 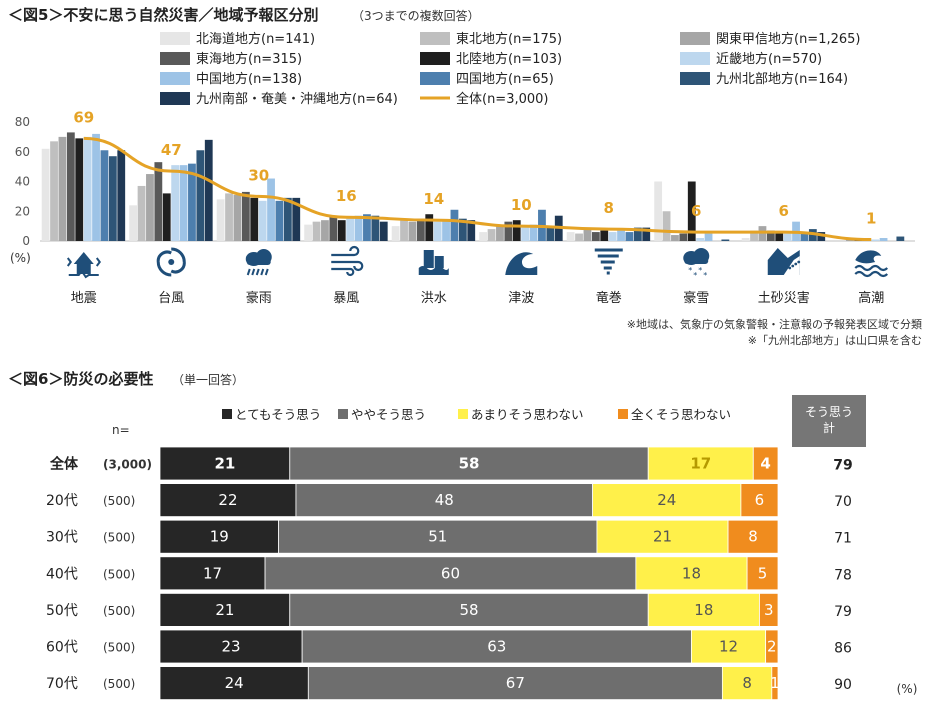 What do you see at coordinates (62, 501) in the screenshot?
I see `row-label: 20代` at bounding box center [62, 501].